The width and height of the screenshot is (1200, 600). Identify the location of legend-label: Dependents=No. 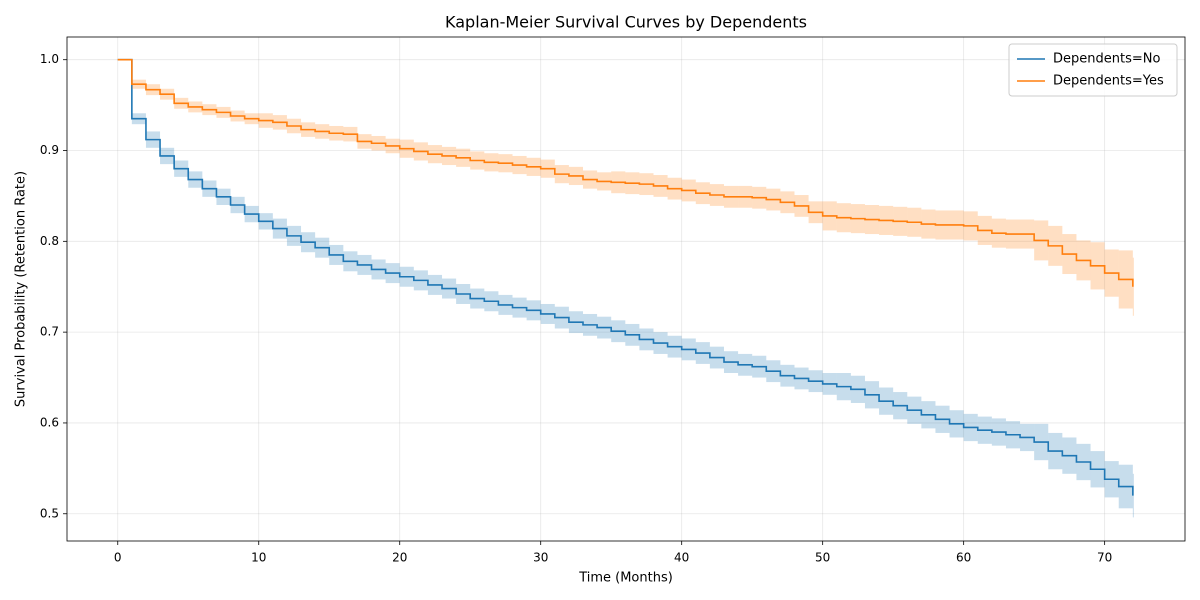
(1106, 59).